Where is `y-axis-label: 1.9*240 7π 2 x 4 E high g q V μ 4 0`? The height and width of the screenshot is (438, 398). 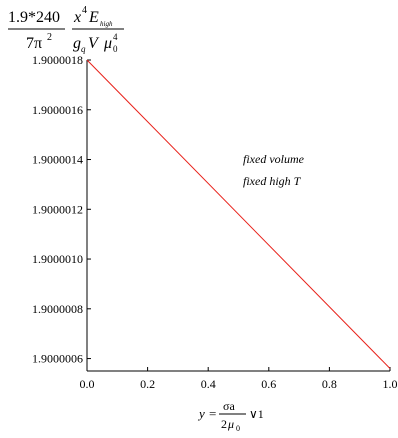
y-axis-label: 1.9*240 7π 2 x 4 E high g q V μ 4 0 is located at coordinates (66, 29).